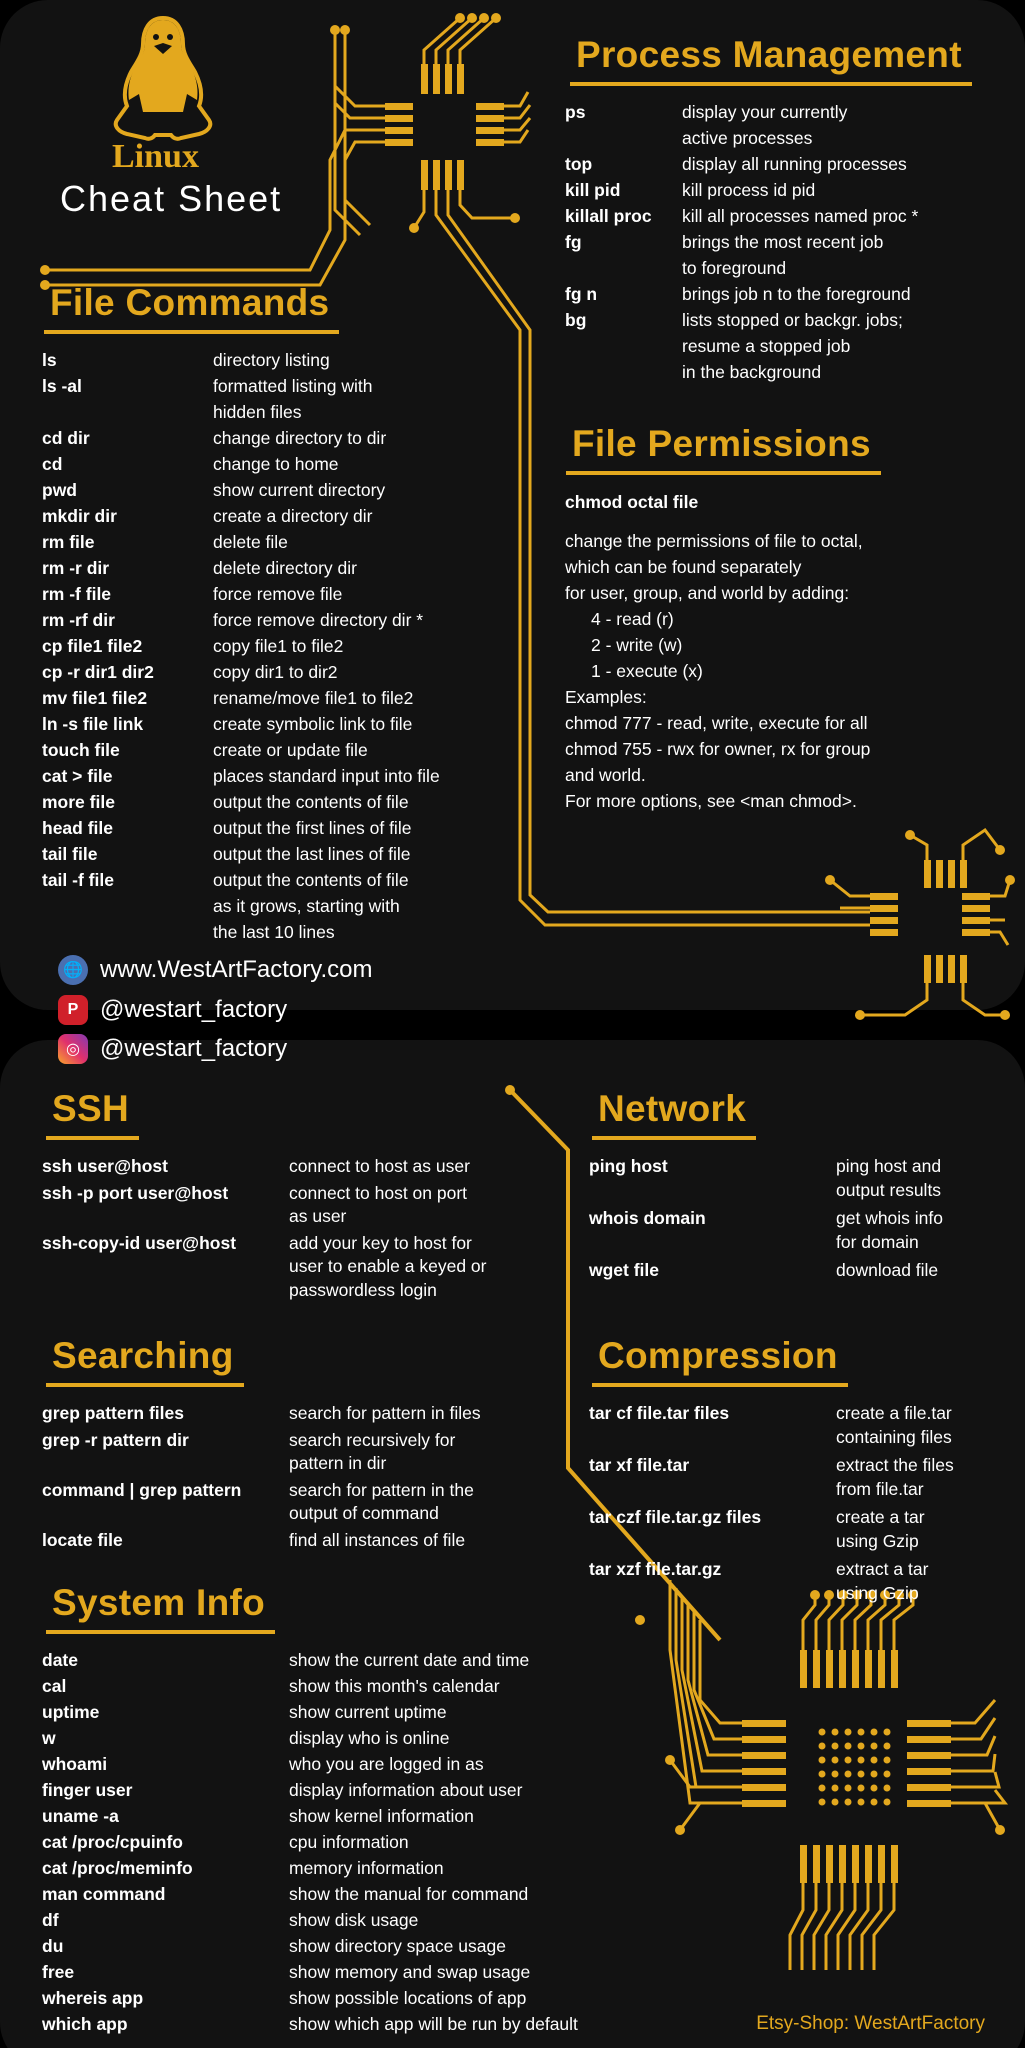  What do you see at coordinates (155, 156) in the screenshot?
I see `logo-title: Linux` at bounding box center [155, 156].